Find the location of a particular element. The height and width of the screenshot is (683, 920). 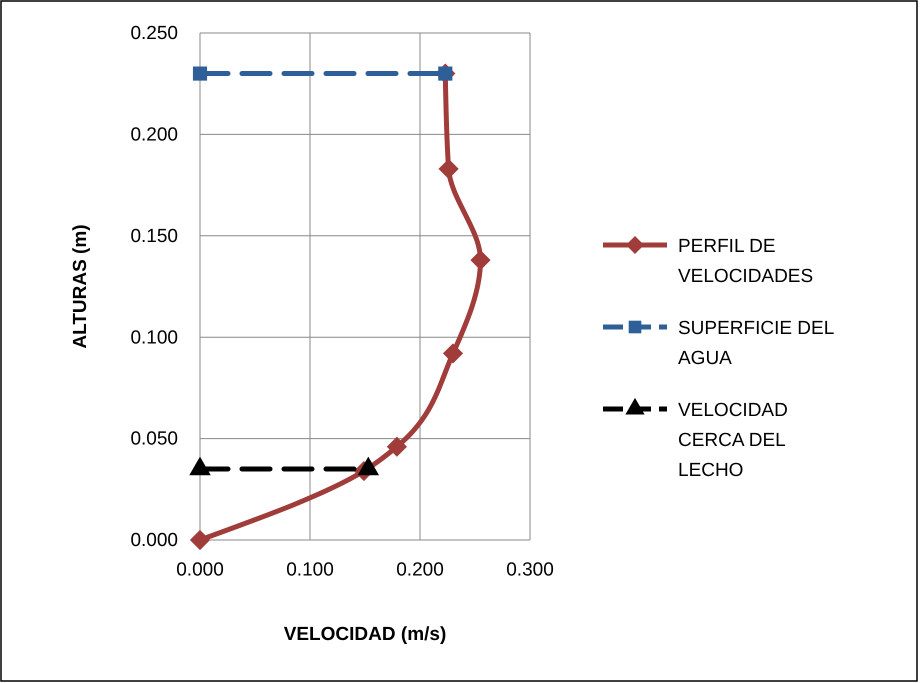

x-tick-label: 0.200 is located at coordinates (420, 569).